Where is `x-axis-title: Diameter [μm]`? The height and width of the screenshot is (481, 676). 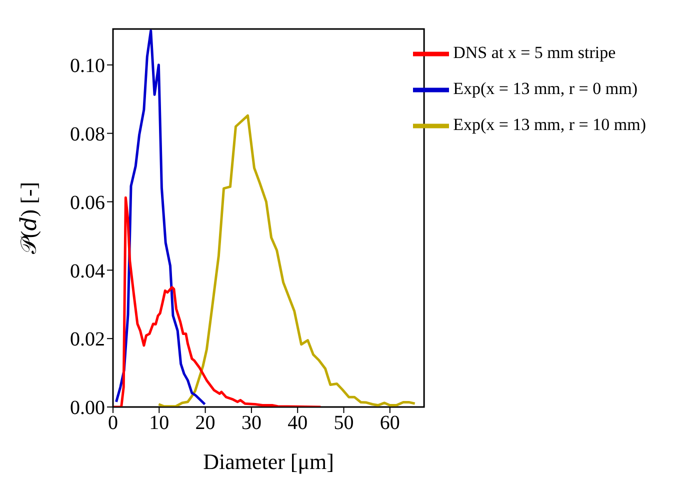 x-axis-title: Diameter [μm] is located at coordinates (268, 461).